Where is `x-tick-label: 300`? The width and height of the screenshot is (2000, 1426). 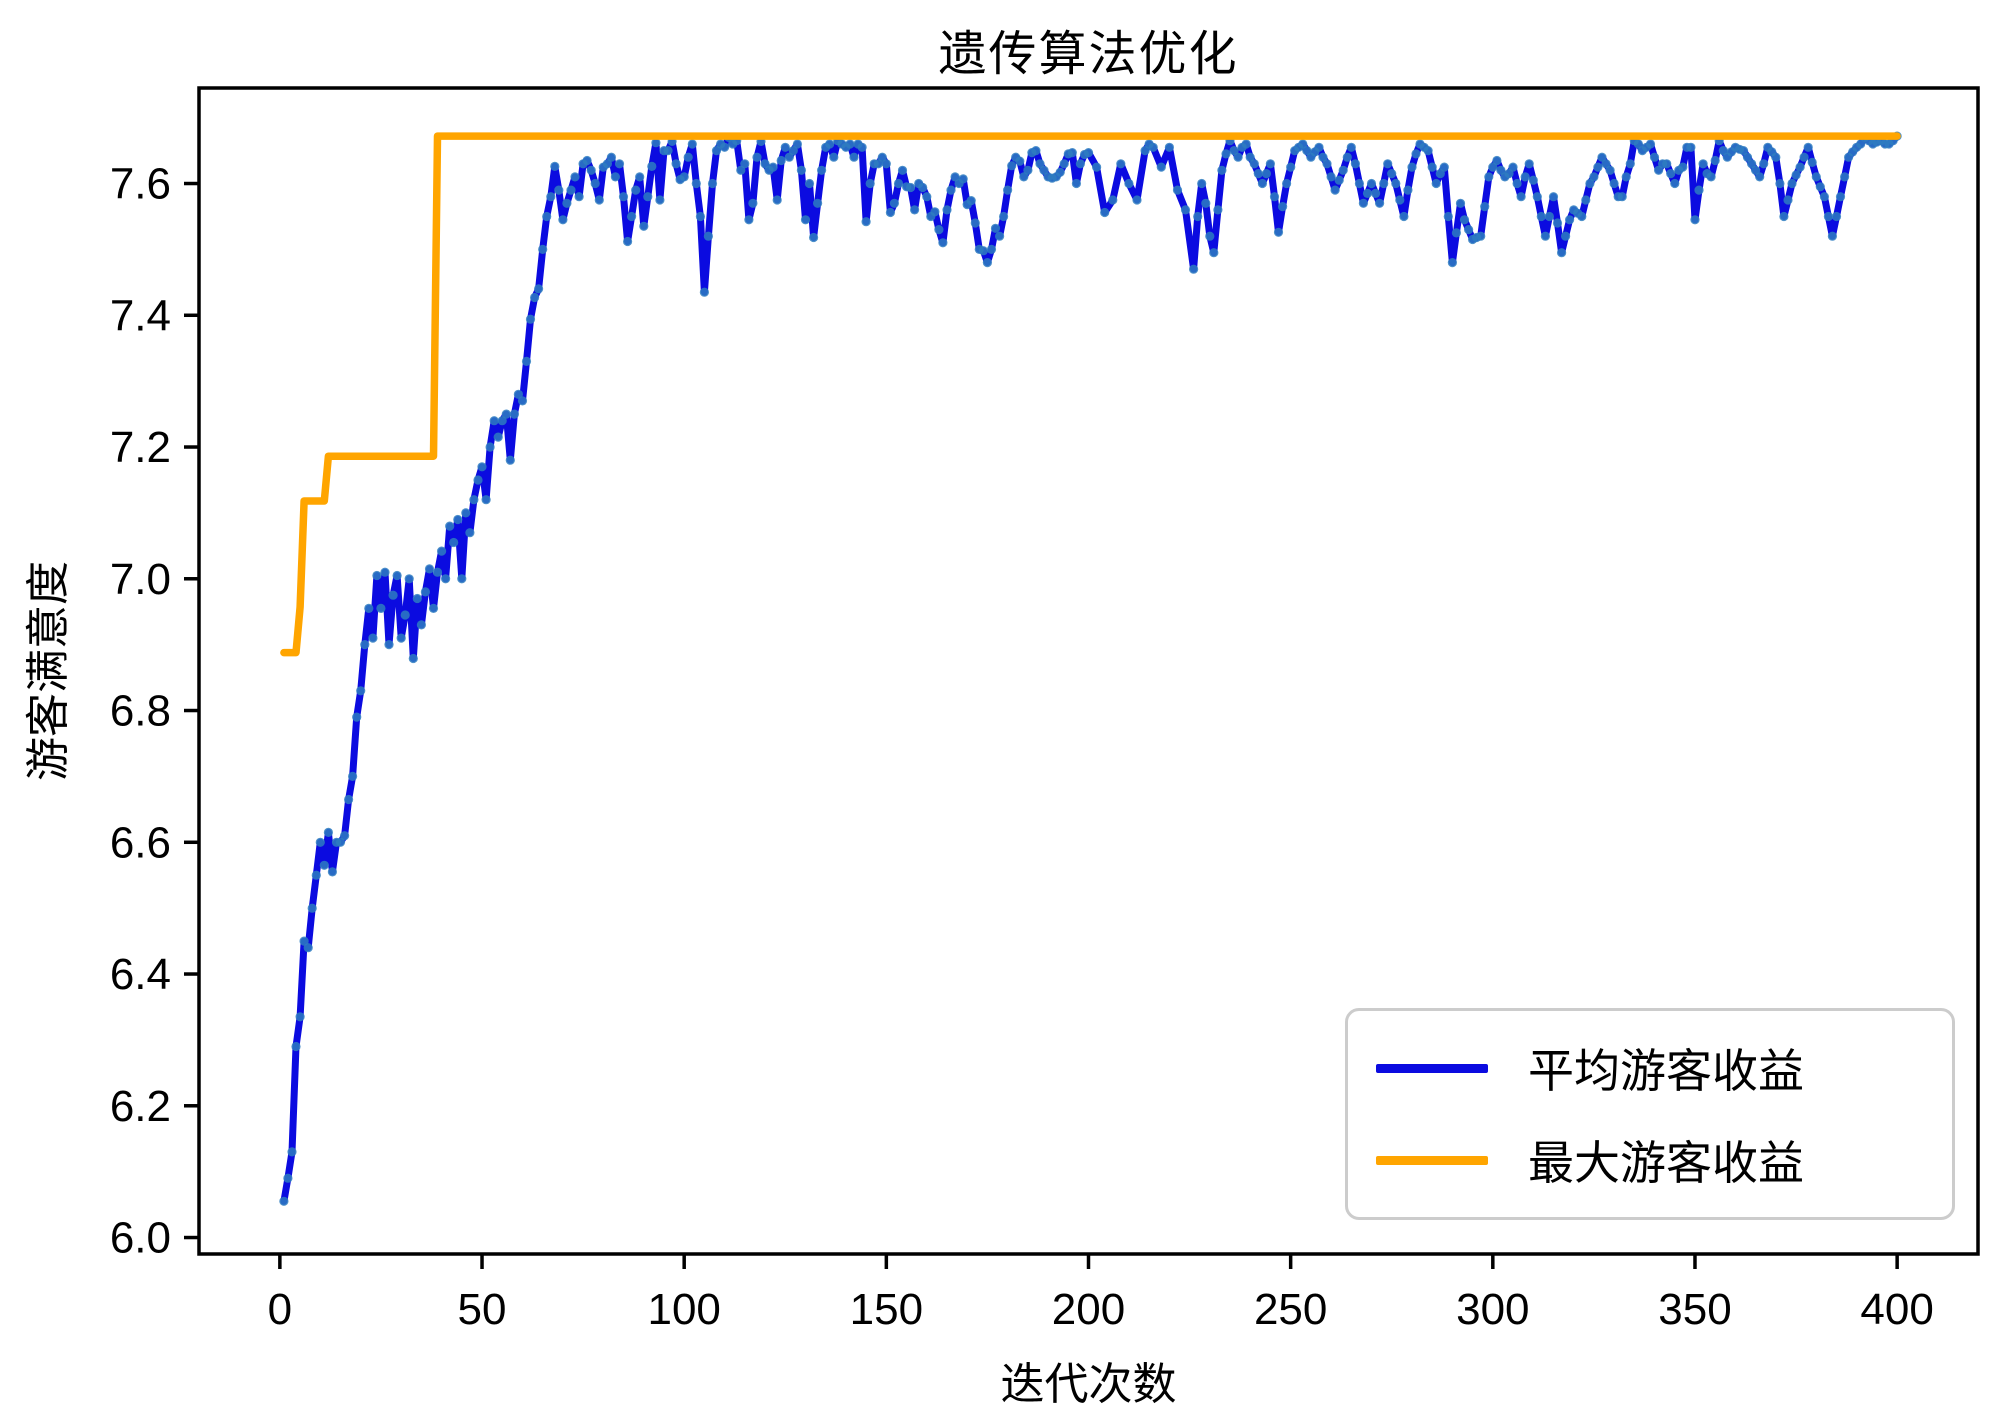 x-tick-label: 300 is located at coordinates (1492, 1309).